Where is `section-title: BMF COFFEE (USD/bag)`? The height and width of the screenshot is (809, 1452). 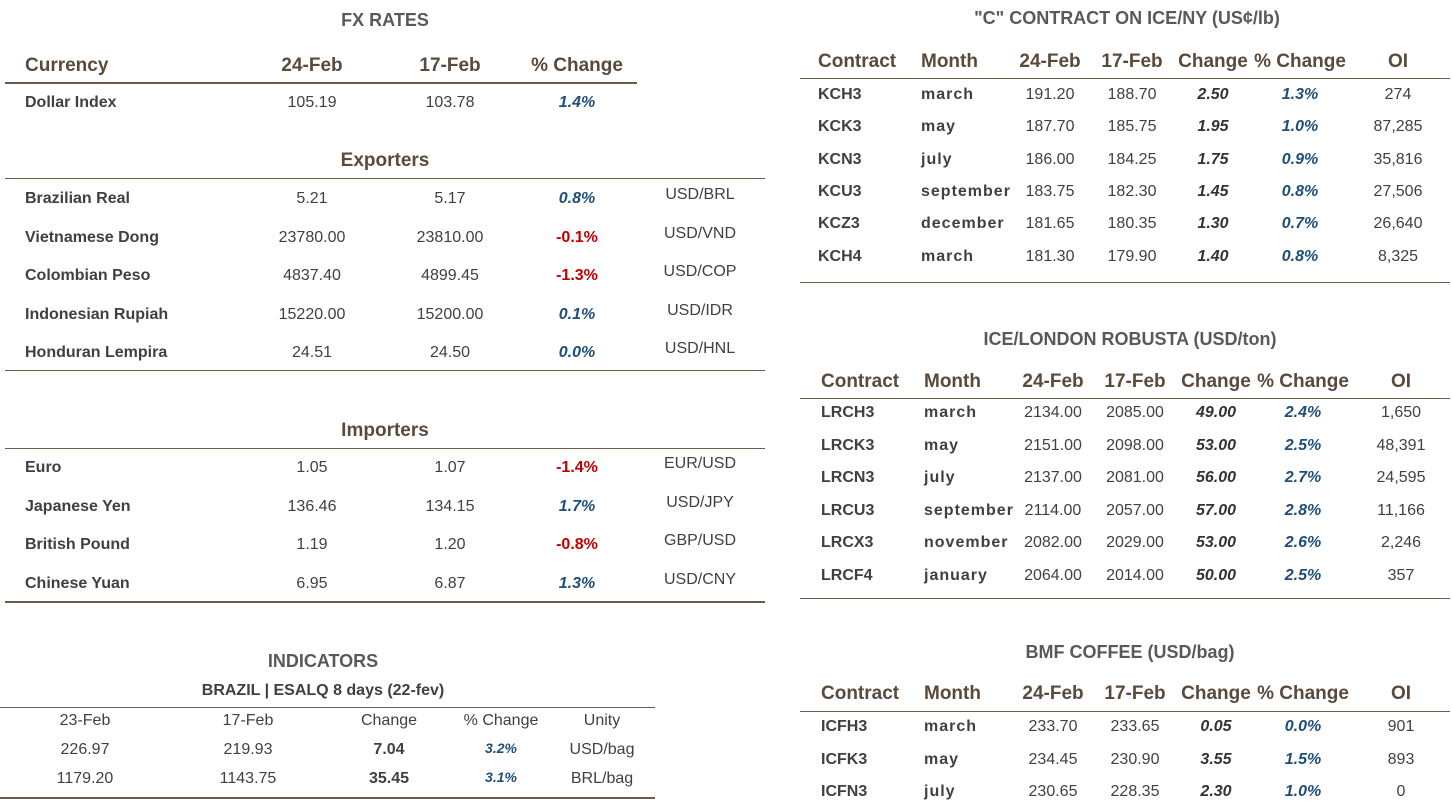 section-title: BMF COFFEE (USD/bag) is located at coordinates (1130, 652).